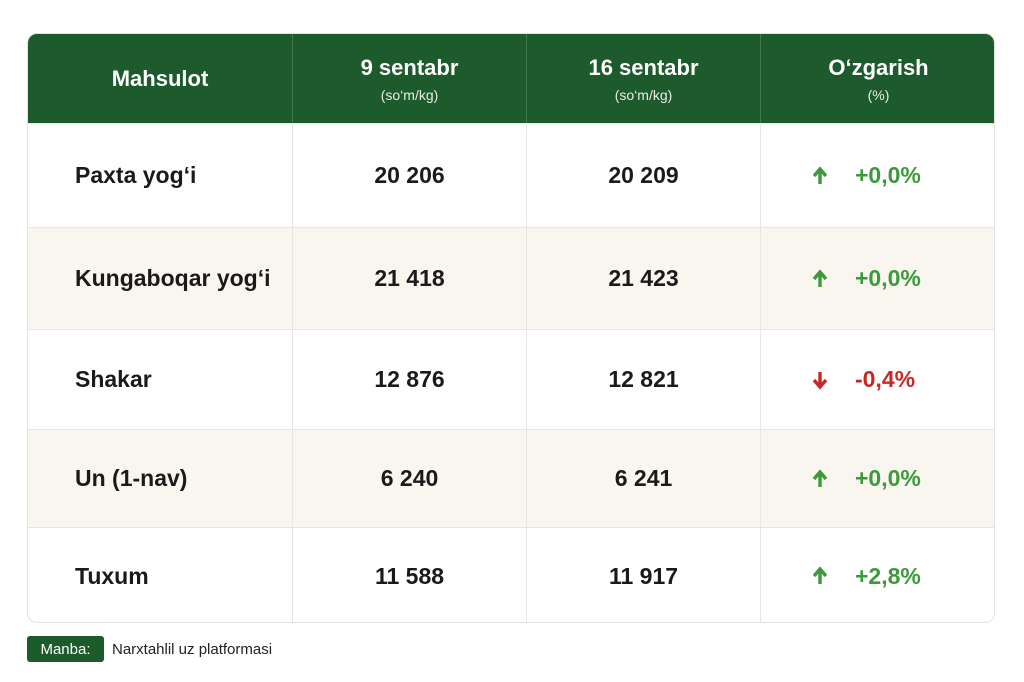  I want to click on table-cell: 11 588, so click(410, 575).